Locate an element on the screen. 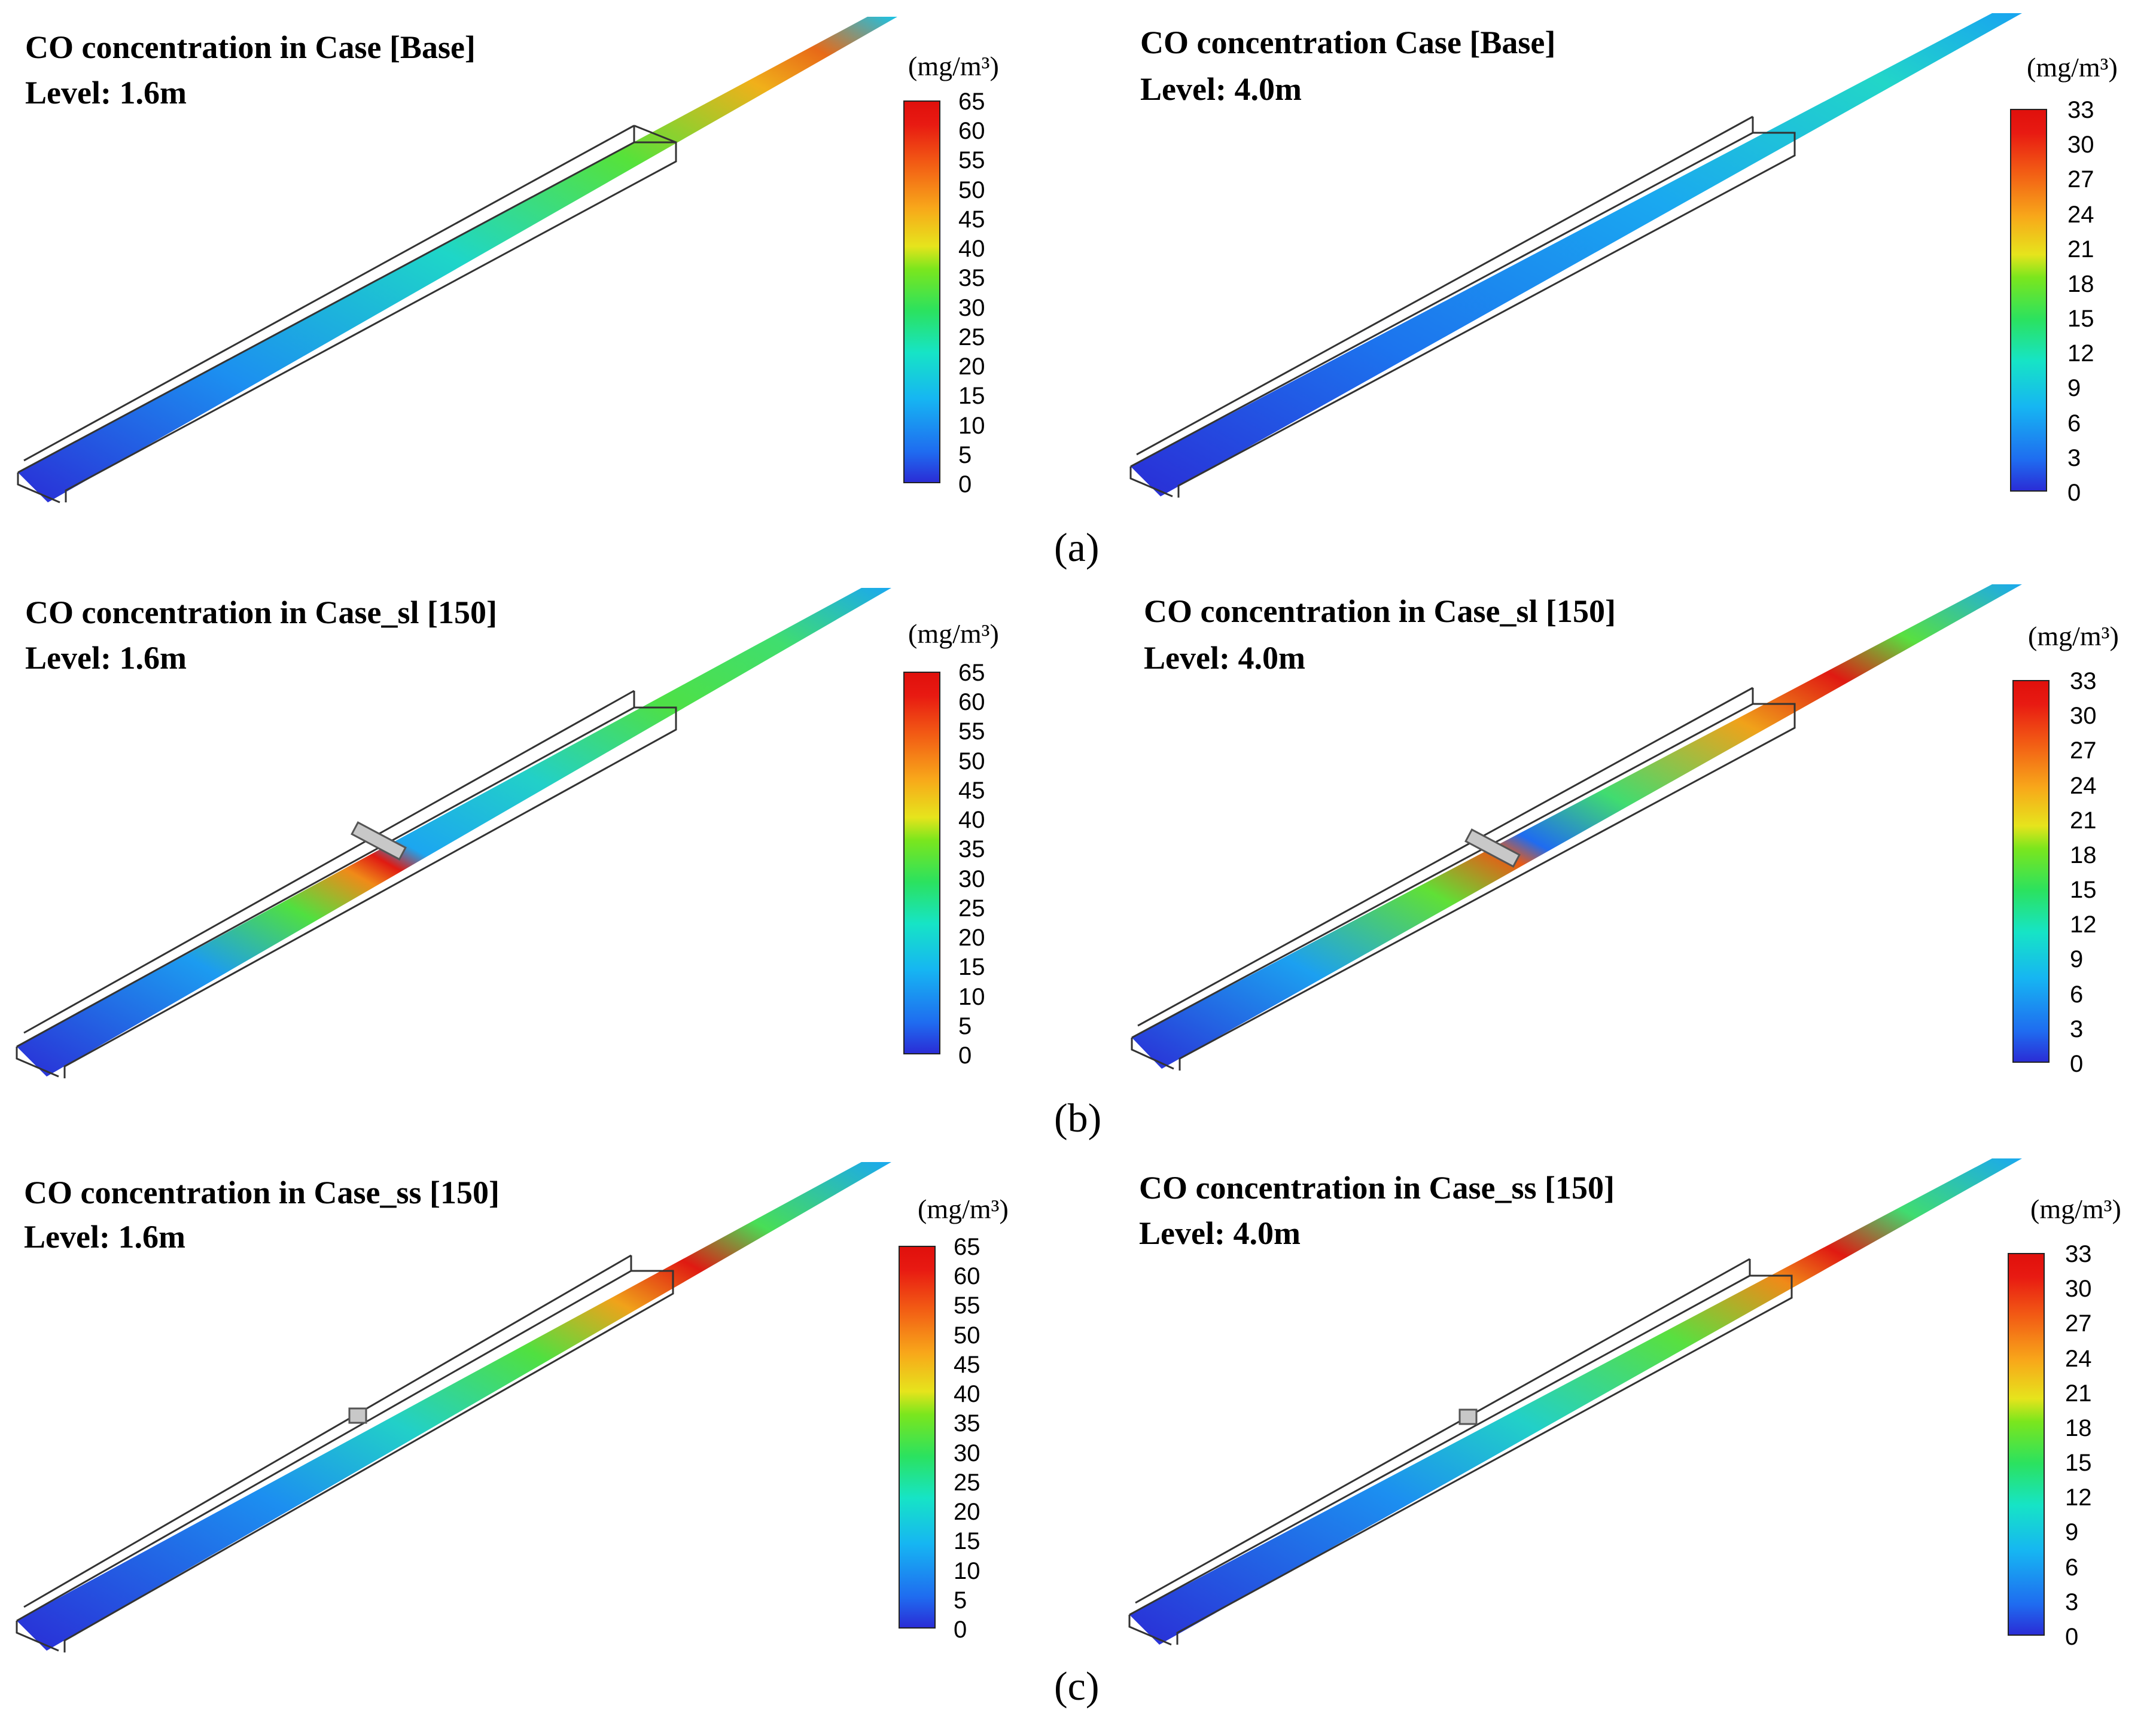 The image size is (2156, 1732). tunnel-contour-b-left is located at coordinates (453, 833).